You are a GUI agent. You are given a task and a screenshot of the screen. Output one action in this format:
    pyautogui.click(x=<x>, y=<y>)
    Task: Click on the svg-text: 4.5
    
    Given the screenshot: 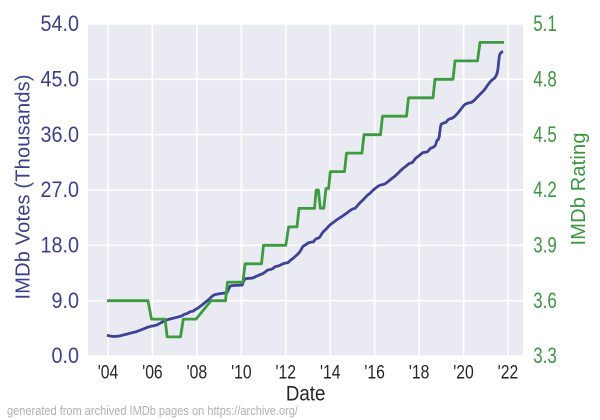 What is the action you would take?
    pyautogui.click(x=545, y=134)
    